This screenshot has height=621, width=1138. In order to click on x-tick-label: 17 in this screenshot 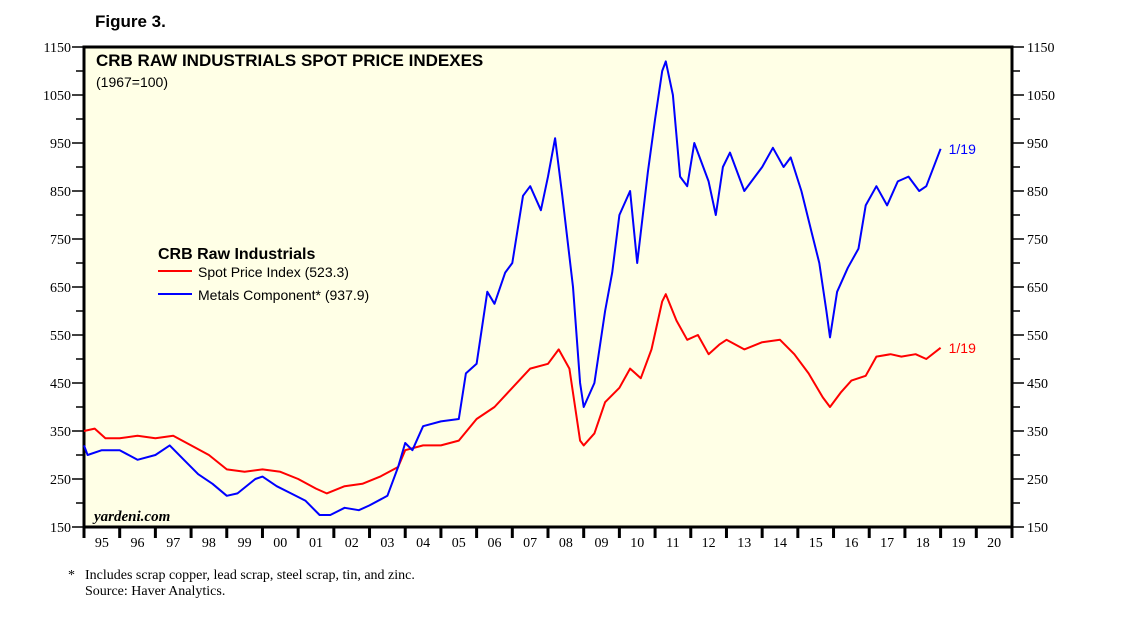, I will do `click(887, 543)`.